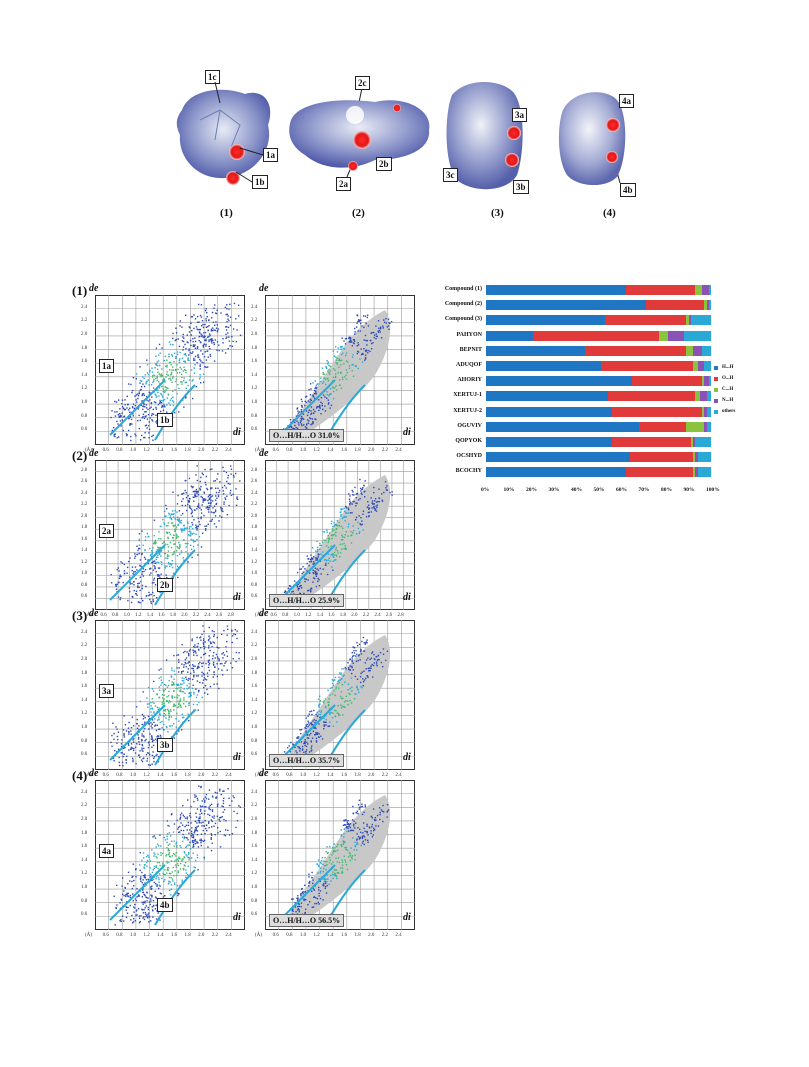  What do you see at coordinates (689, 489) in the screenshot?
I see `x-tick-label: 90%` at bounding box center [689, 489].